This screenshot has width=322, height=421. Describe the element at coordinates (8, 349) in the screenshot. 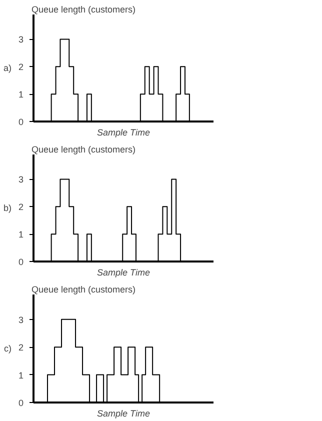

I see `text: c)` at that location.